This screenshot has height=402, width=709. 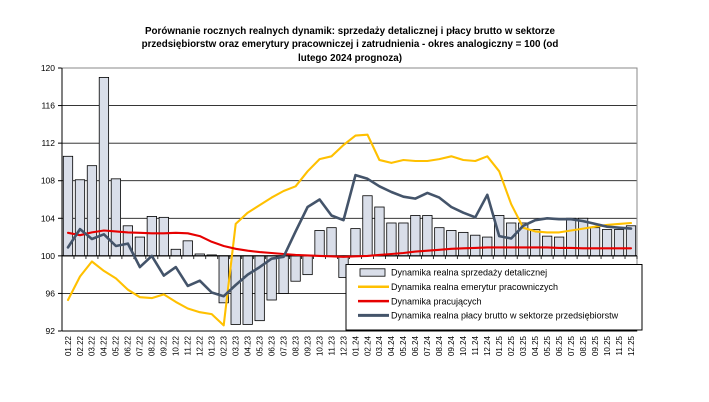 I want to click on y-axis-label: 116, so click(x=48, y=106).